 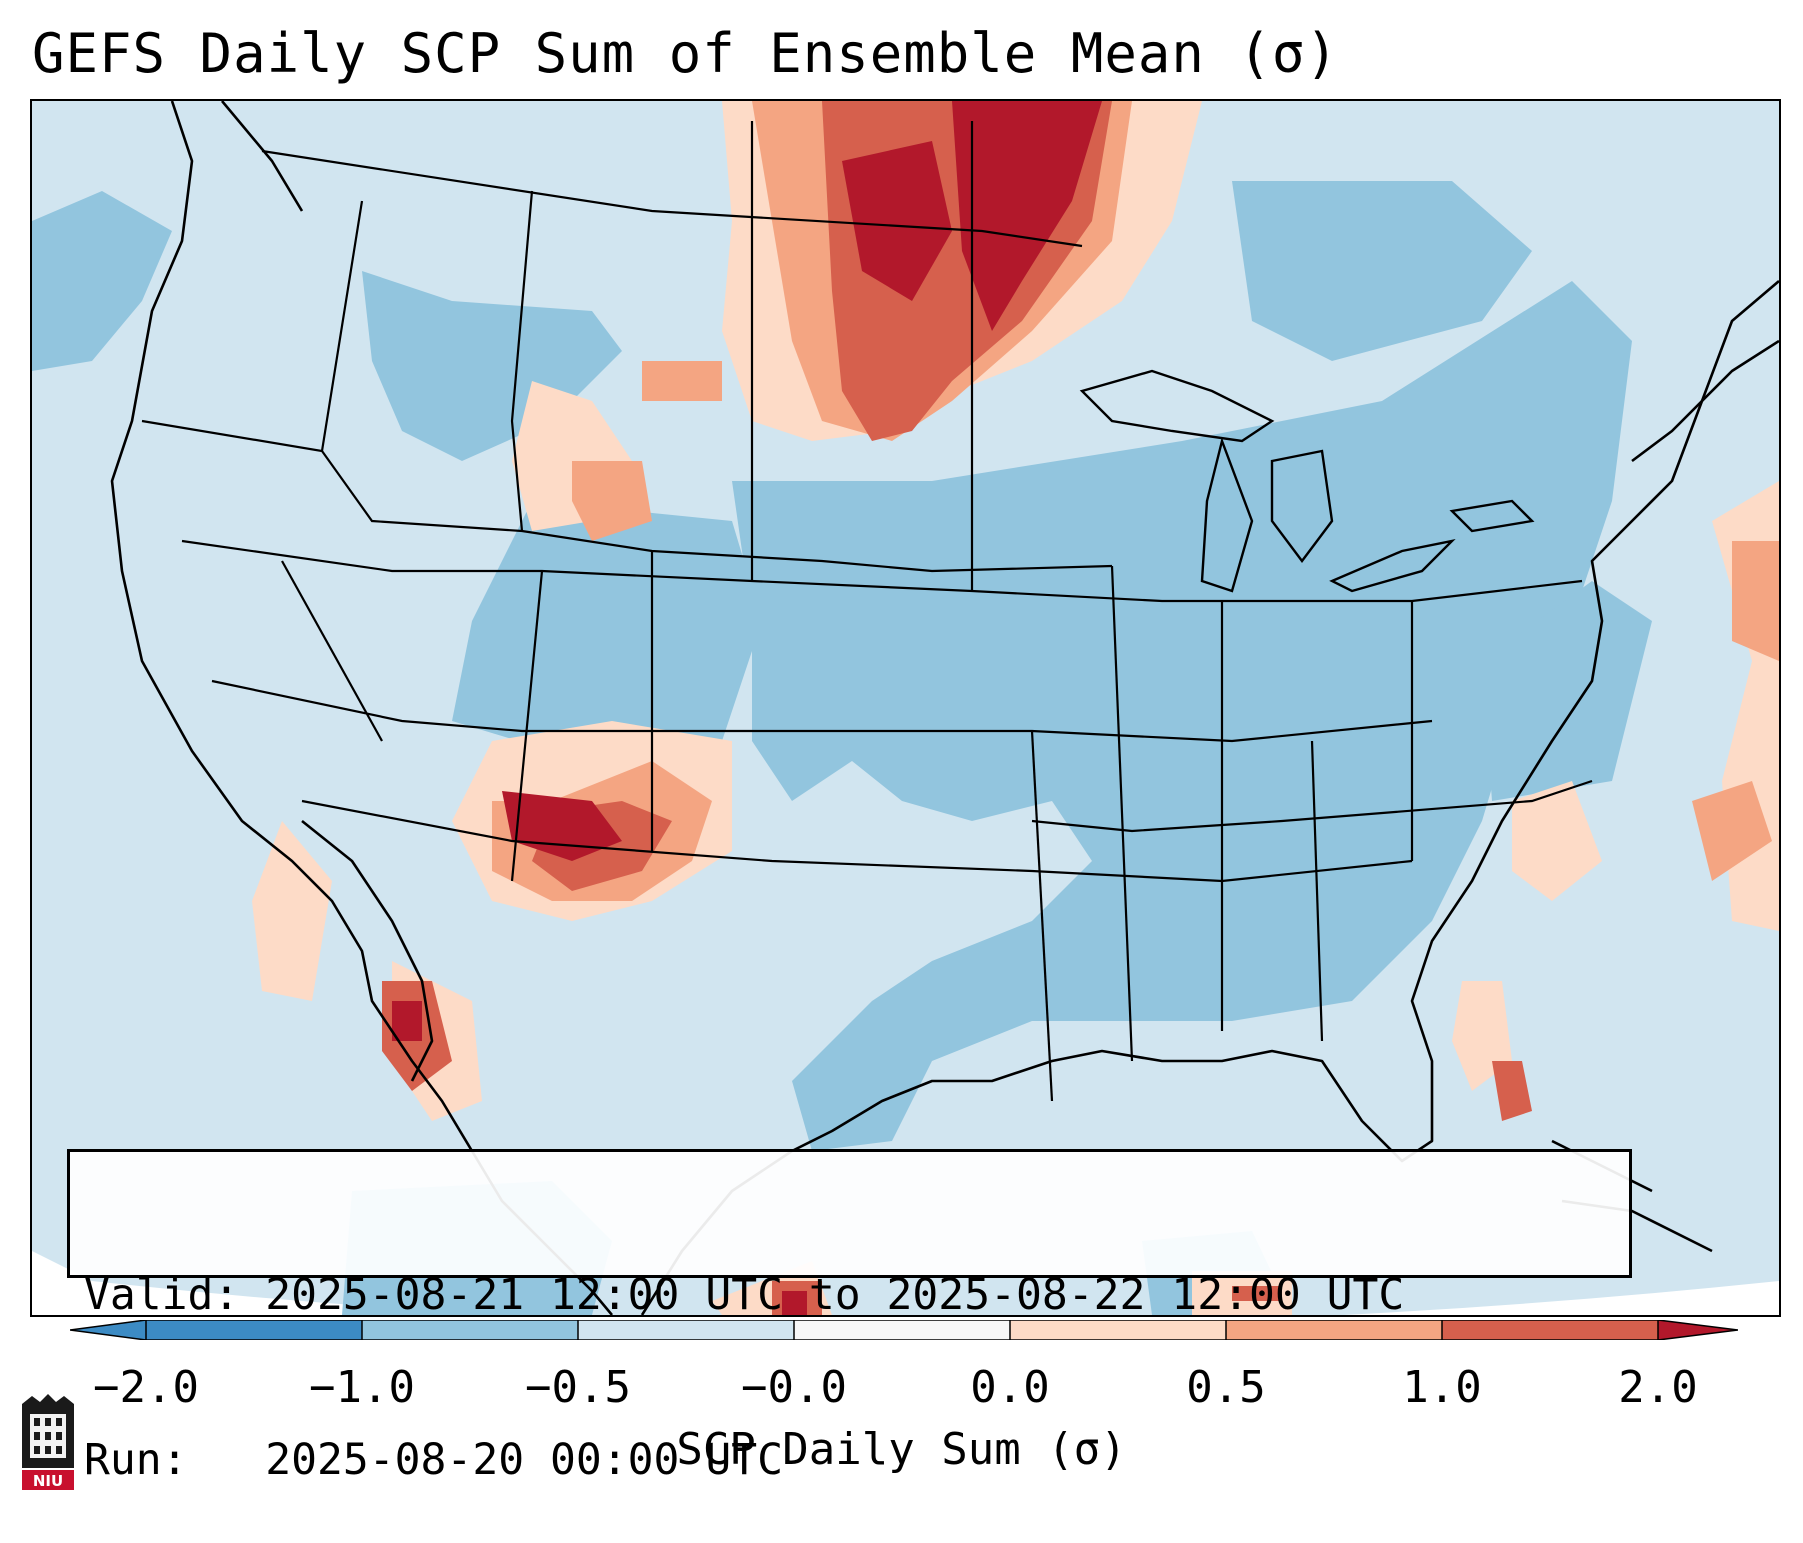 What do you see at coordinates (108, 1330) in the screenshot?
I see `colorbar-segment-lt-minus2` at bounding box center [108, 1330].